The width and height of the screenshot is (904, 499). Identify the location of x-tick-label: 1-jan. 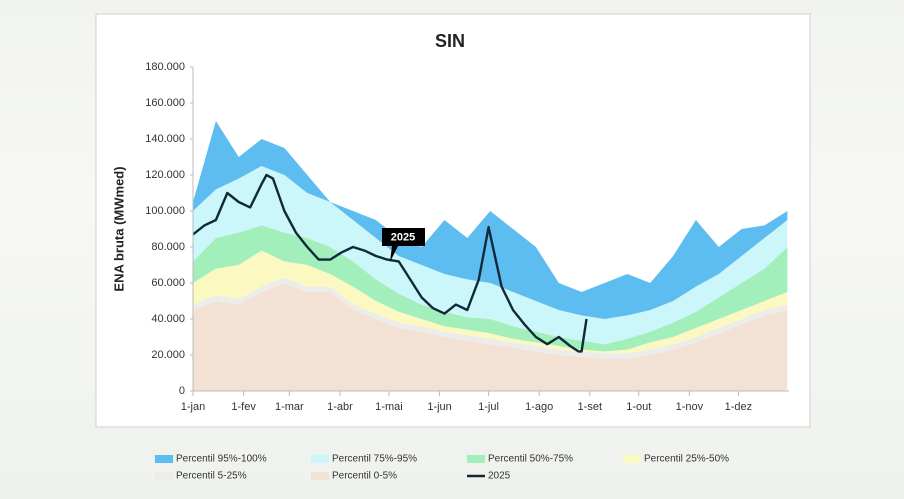
(193, 407).